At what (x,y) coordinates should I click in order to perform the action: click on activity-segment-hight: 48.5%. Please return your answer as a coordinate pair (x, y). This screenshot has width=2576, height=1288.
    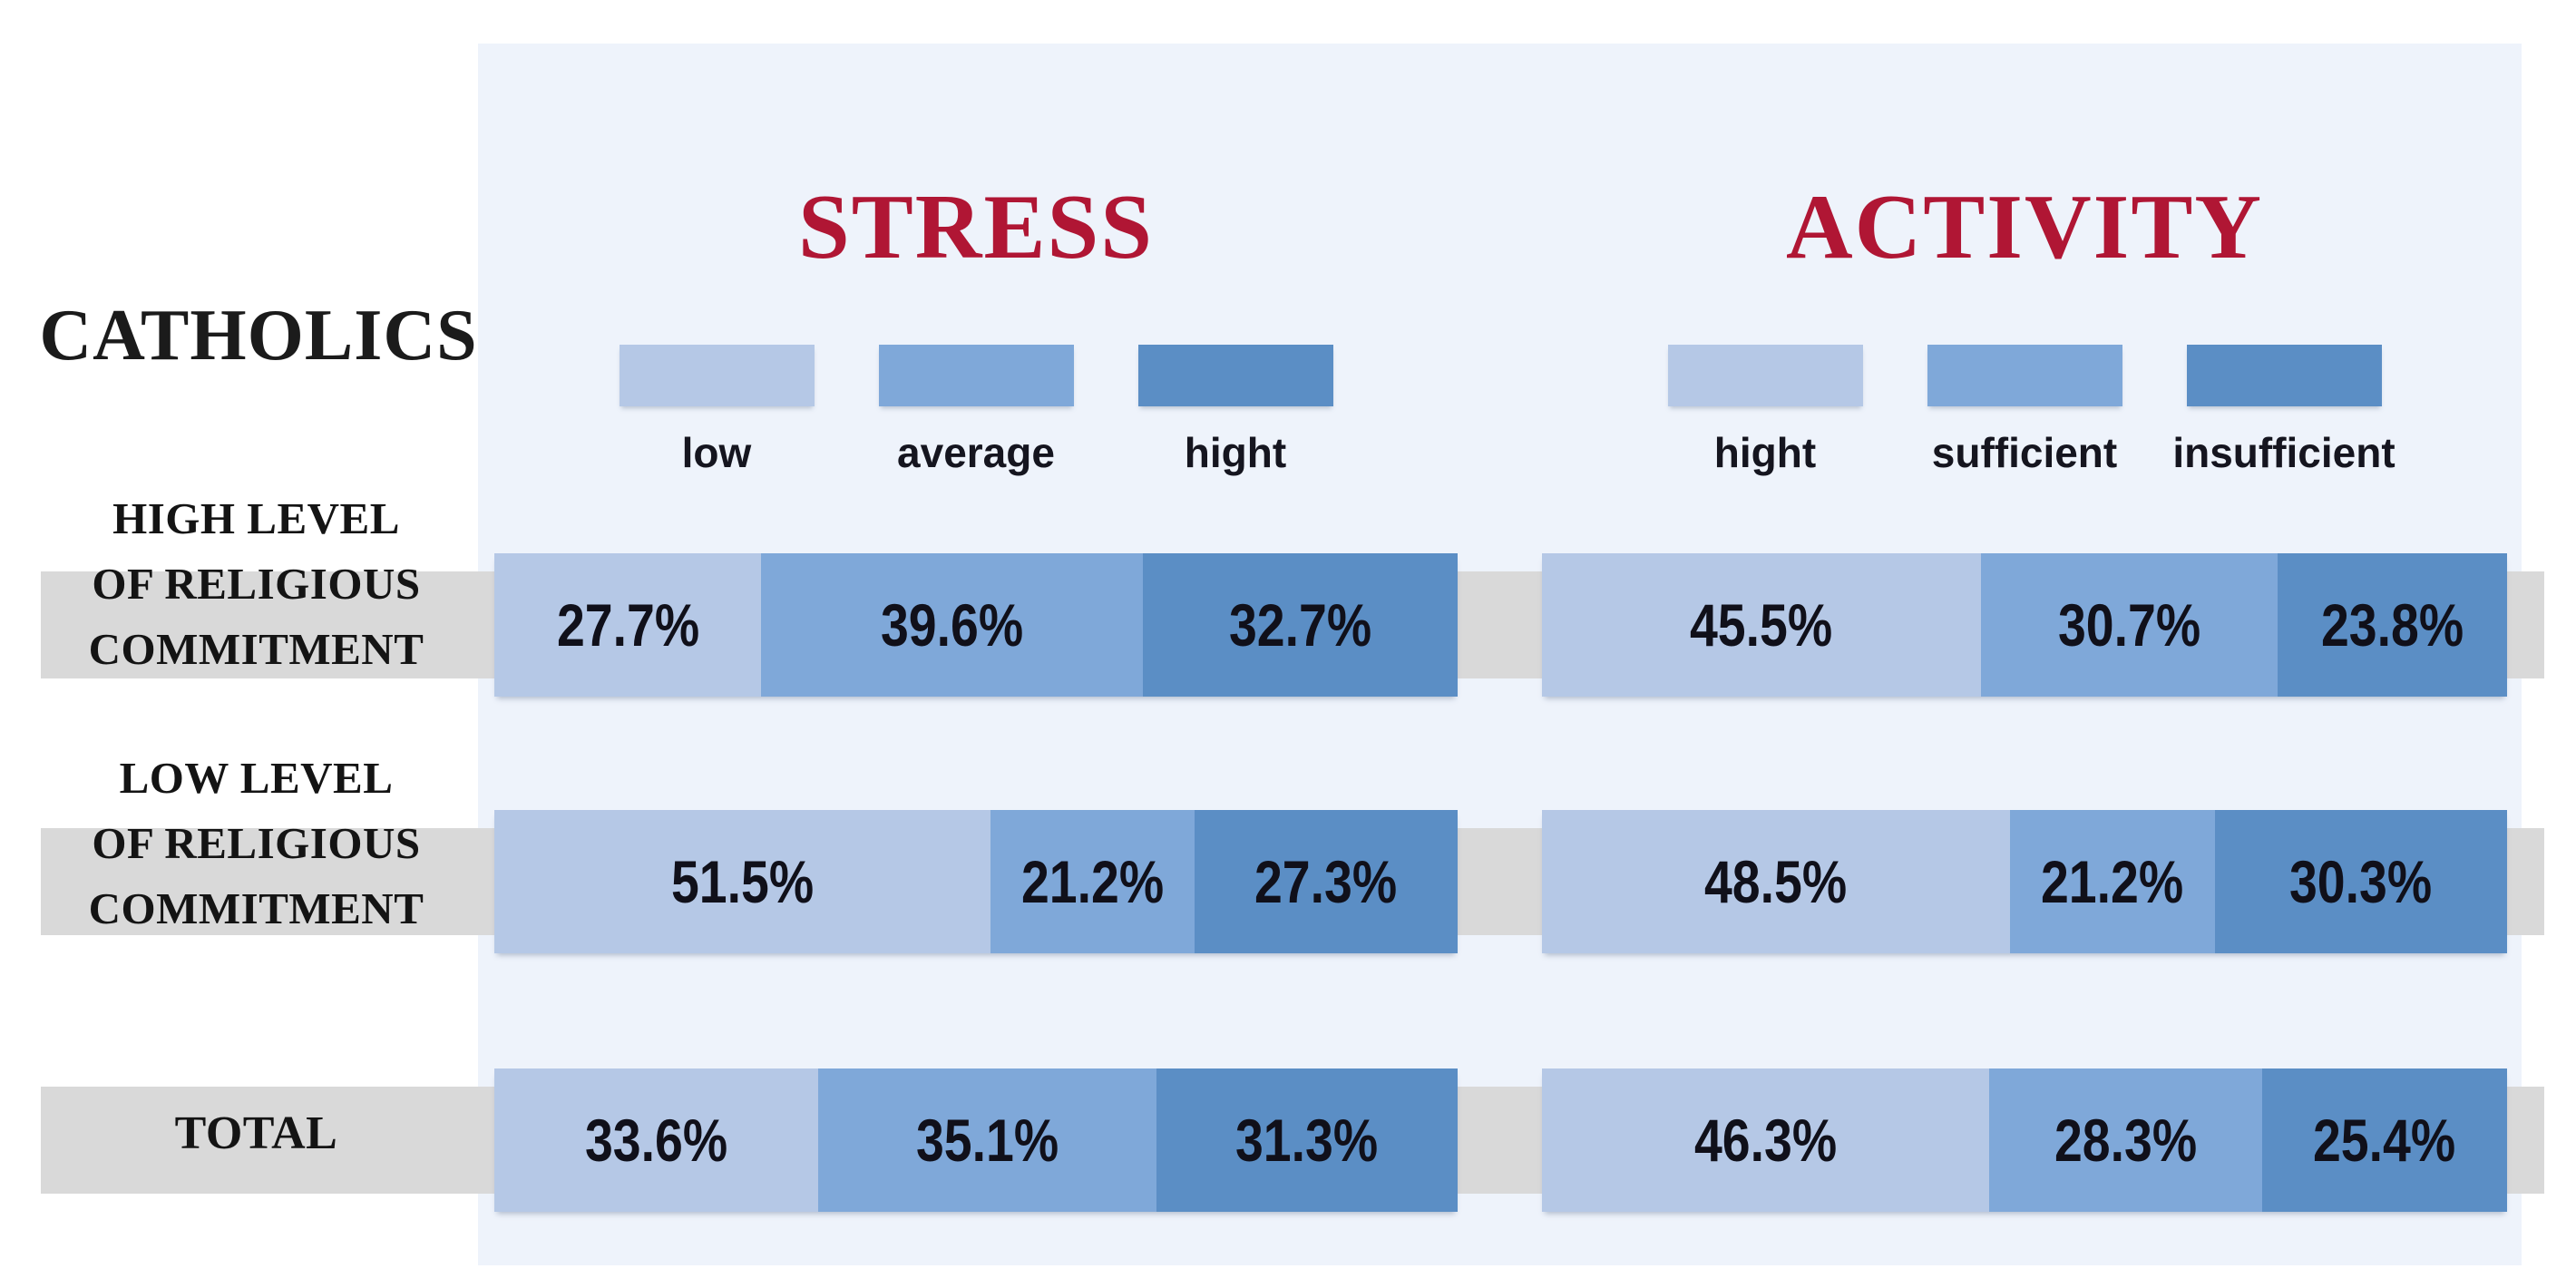
    Looking at the image, I should click on (1776, 881).